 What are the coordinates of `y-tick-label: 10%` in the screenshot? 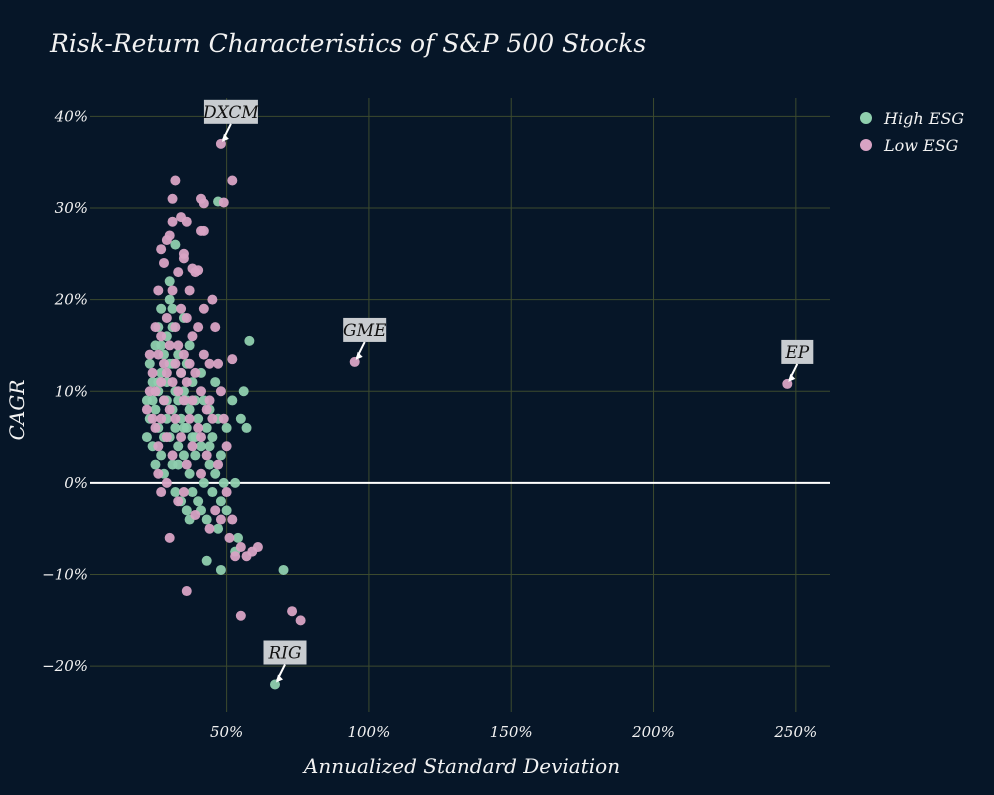 It's located at (71, 391).